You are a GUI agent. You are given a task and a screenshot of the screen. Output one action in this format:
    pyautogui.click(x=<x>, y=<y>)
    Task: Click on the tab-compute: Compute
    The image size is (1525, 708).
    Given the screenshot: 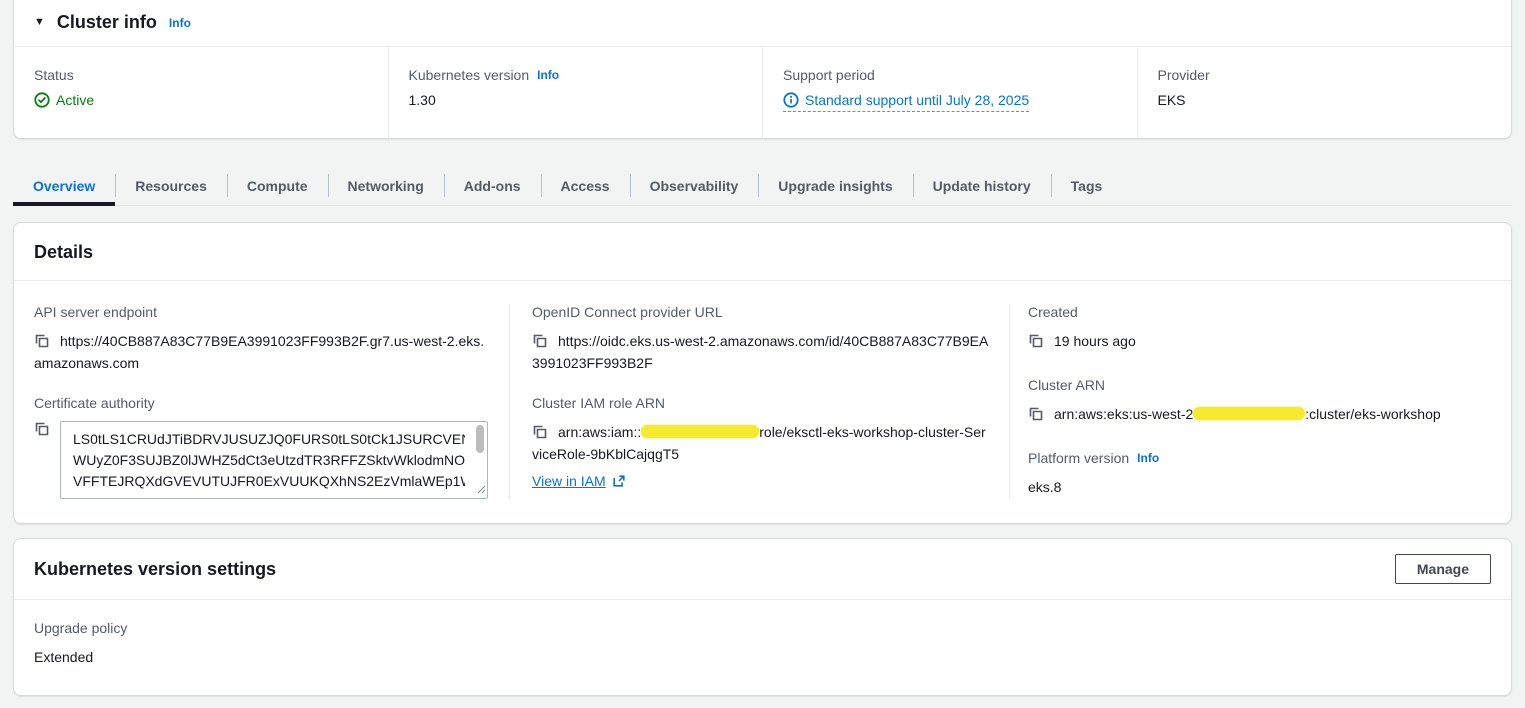 What is the action you would take?
    pyautogui.click(x=277, y=185)
    